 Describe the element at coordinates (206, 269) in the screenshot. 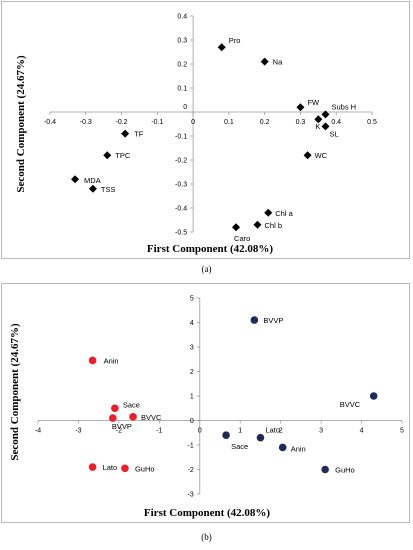

I see `caption-a: (a)` at that location.